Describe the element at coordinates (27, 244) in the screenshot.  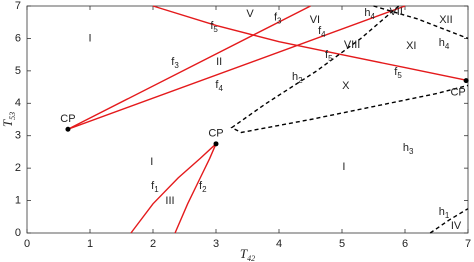
I see `x-tick-label: 0` at that location.